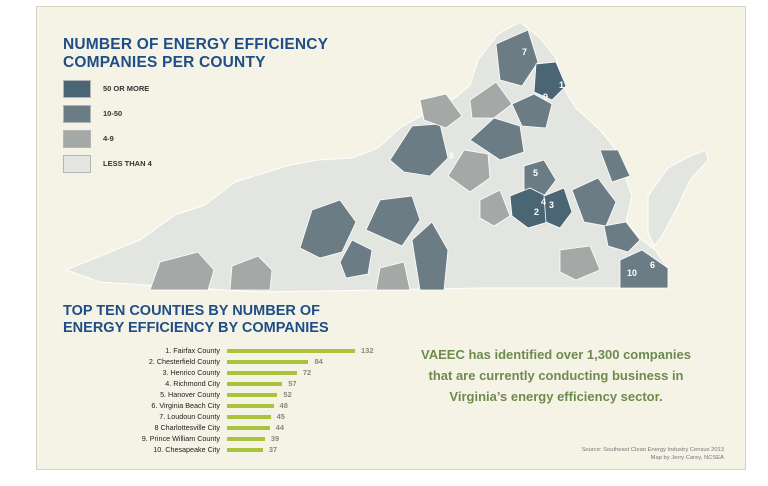 The image size is (768, 486). Describe the element at coordinates (163, 90) in the screenshot. I see `legend-item-50-or-more: 50 OR MORE` at that location.